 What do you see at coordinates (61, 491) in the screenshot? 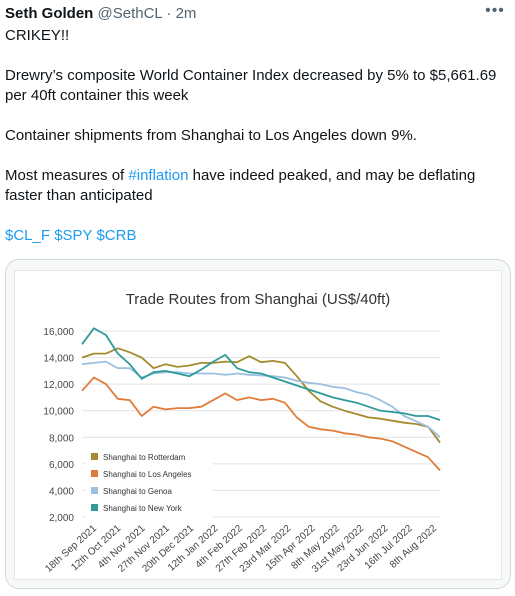
I see `y-tick-label: 4,000` at bounding box center [61, 491].